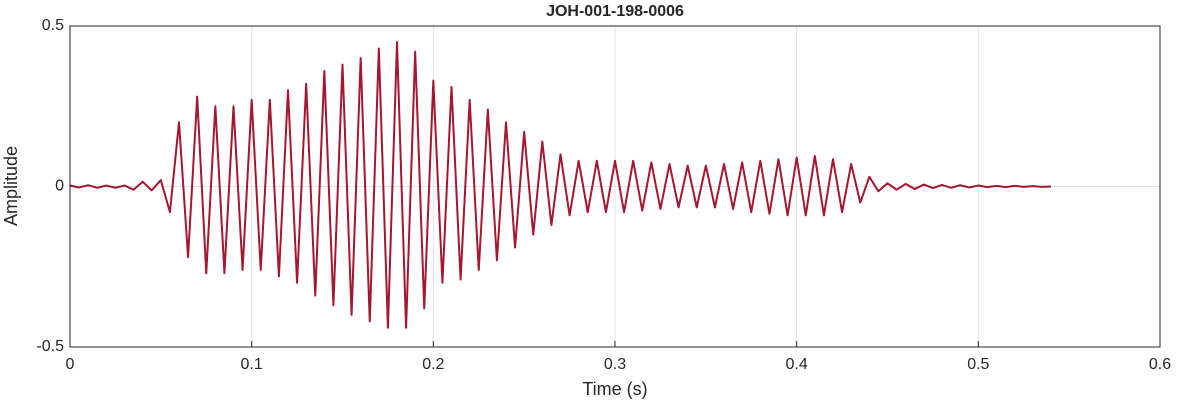 The image size is (1177, 409). What do you see at coordinates (70, 364) in the screenshot?
I see `x-tick-label: 0` at bounding box center [70, 364].